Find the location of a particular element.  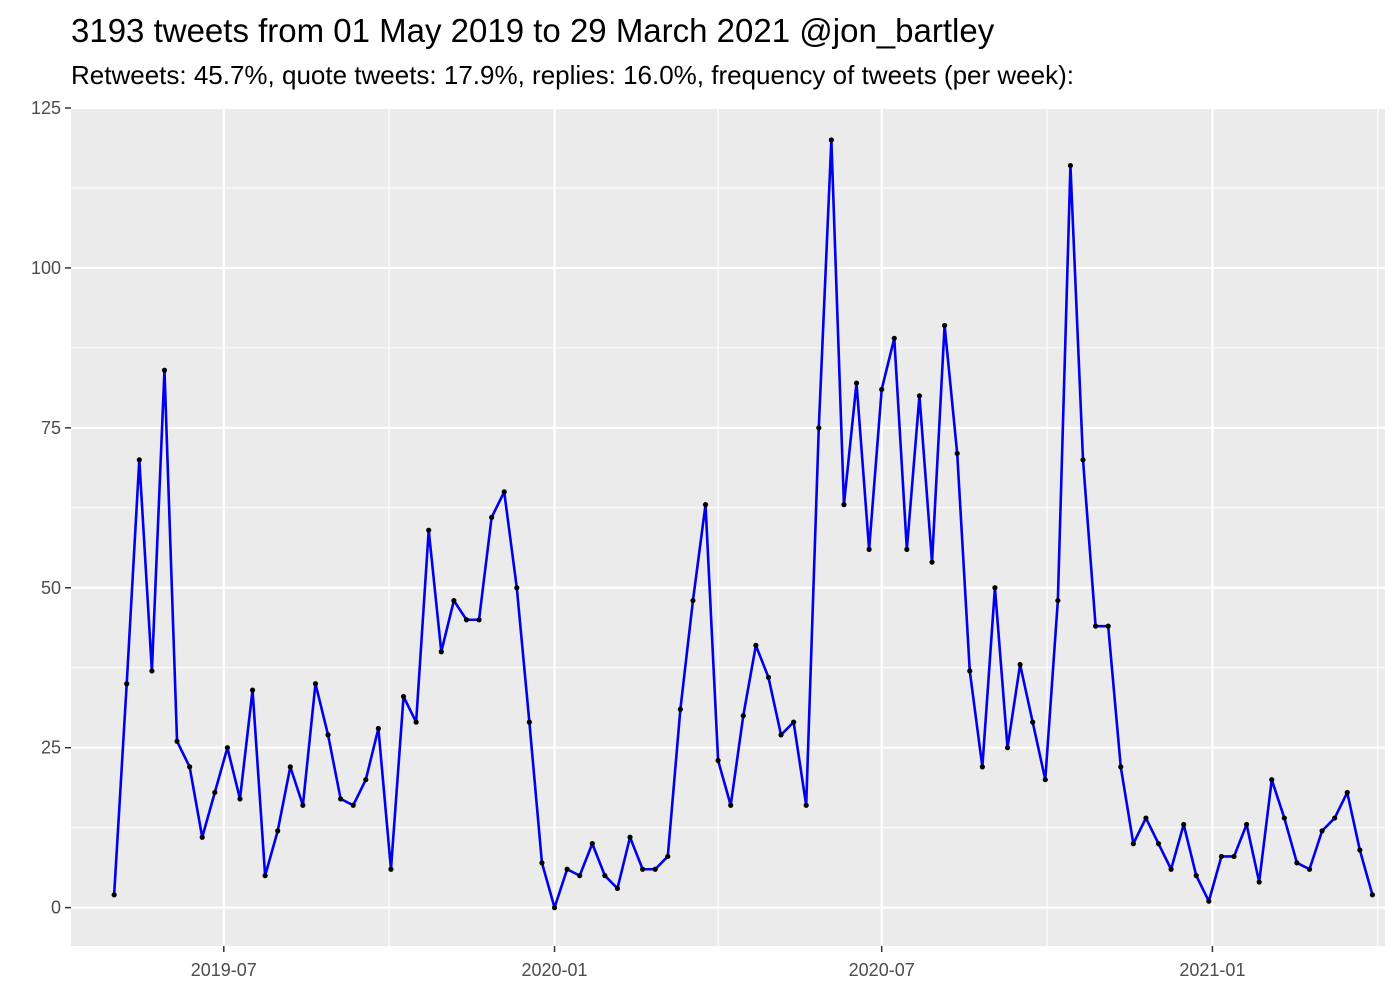

y-tick-label: 100 is located at coordinates (46, 268).